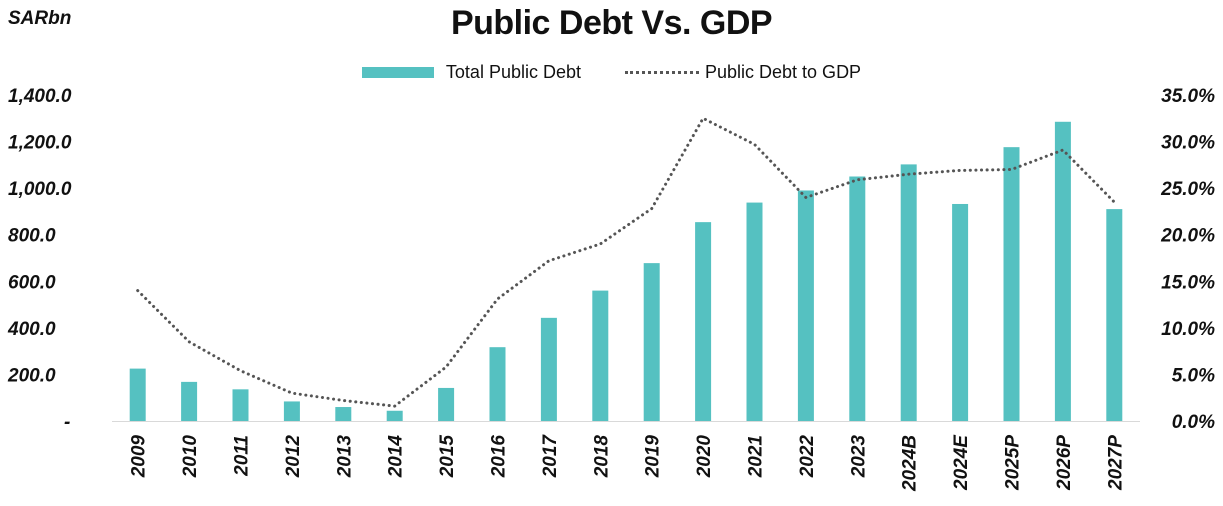 Image resolution: width=1223 pixels, height=506 pixels. I want to click on legend-item-debt: Total Public Debt, so click(471, 72).